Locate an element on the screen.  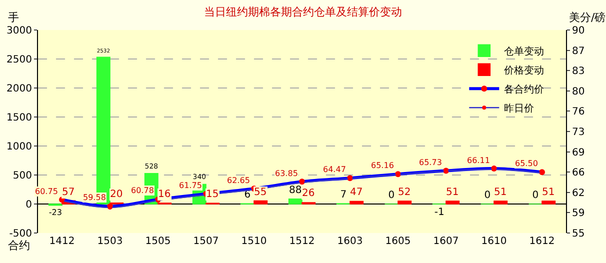
y-tick-label: 3000 is located at coordinates (19, 31).